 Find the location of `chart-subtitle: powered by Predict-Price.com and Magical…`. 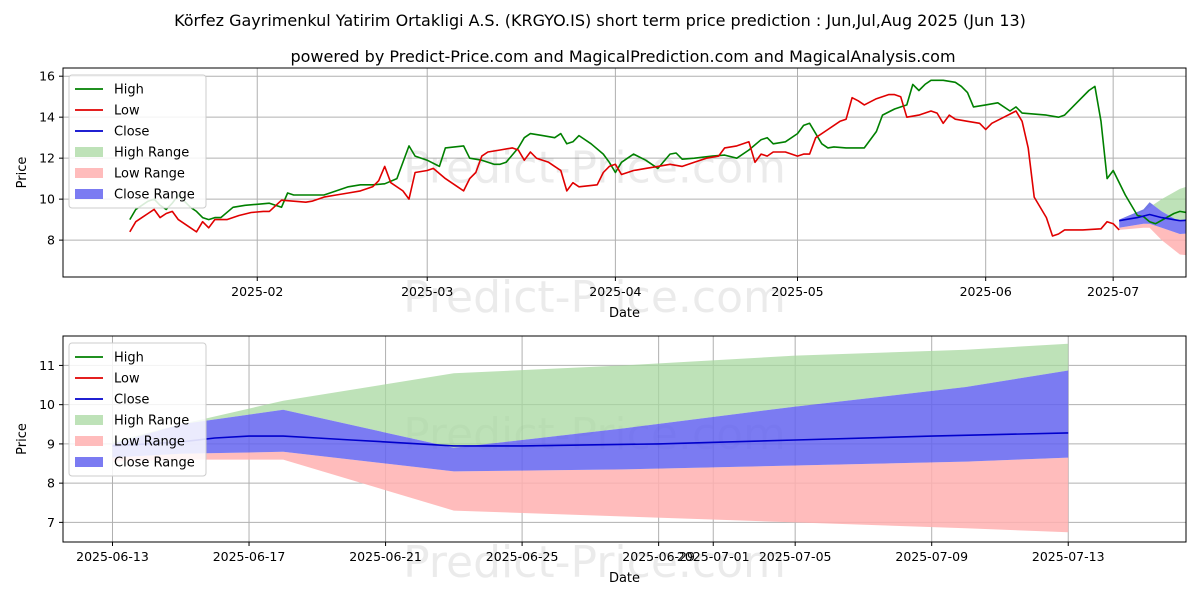

chart-subtitle: powered by Predict-Price.com and Magical… is located at coordinates (622, 56).